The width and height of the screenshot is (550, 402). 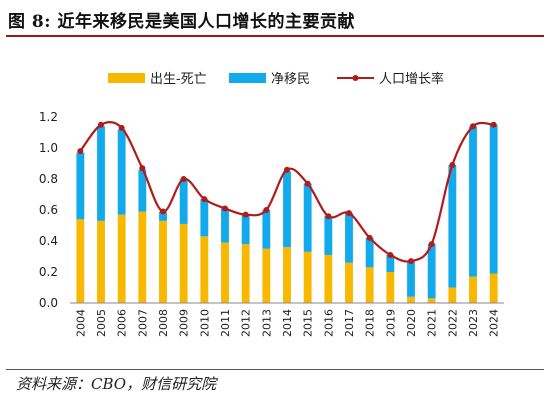 I want to click on x-tick-label: 2016, so click(x=328, y=323).